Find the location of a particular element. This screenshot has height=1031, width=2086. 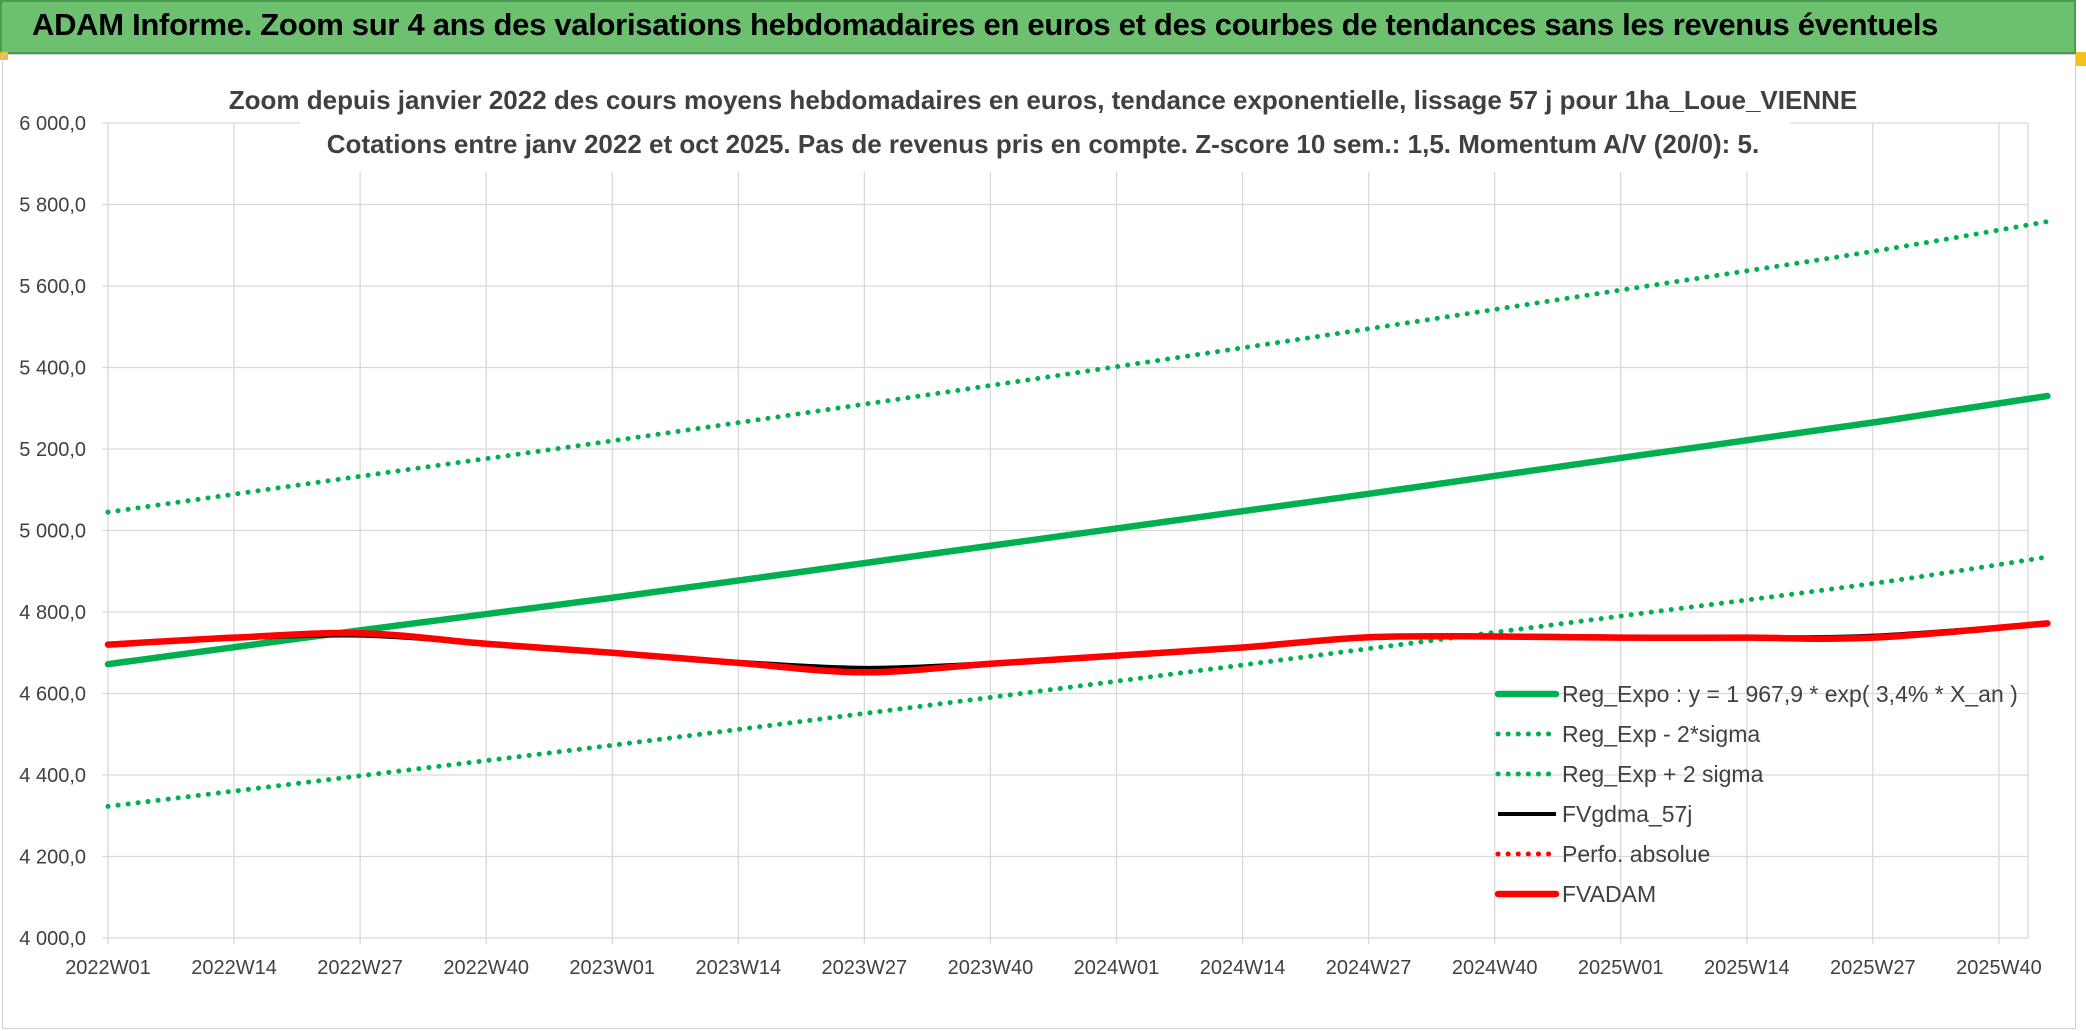

legend-label: Reg_Exp + 2 sigma is located at coordinates (1663, 774).